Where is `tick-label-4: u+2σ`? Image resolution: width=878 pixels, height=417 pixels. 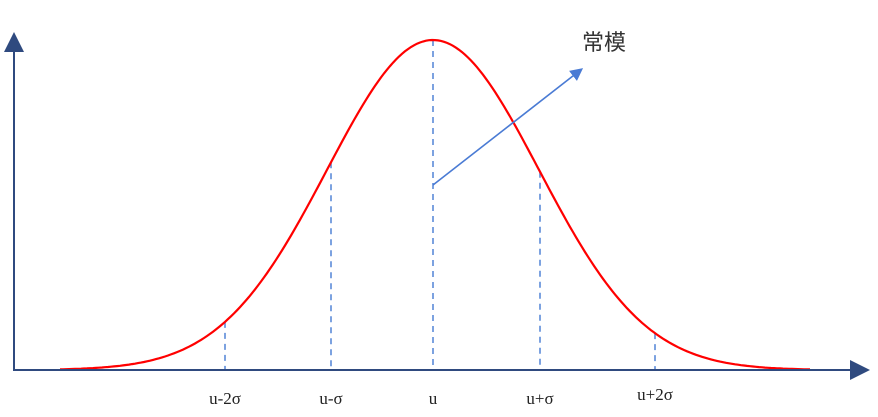 tick-label-4: u+2σ is located at coordinates (655, 394).